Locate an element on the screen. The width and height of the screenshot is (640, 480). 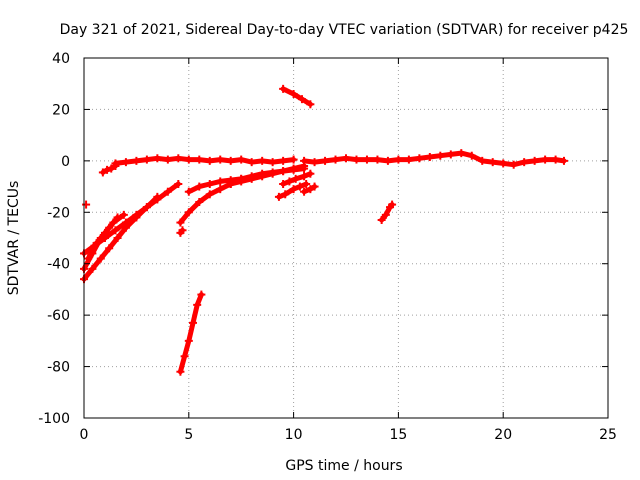
x-axis-label: GPS time / hours is located at coordinates (343, 466).